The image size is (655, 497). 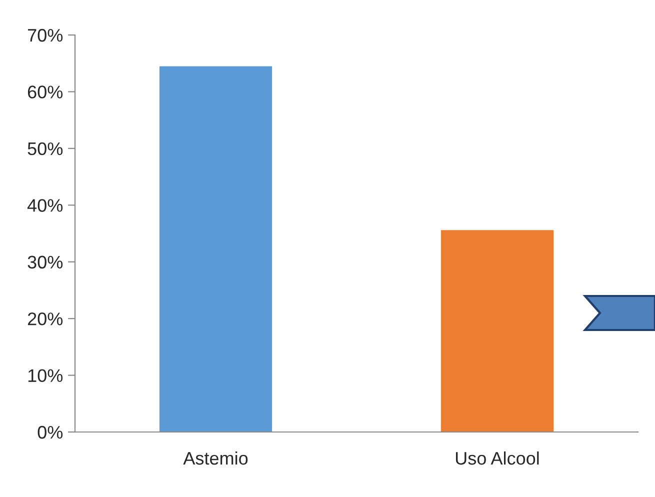 I want to click on x-tick-label: Uso Alcool, so click(x=497, y=458).